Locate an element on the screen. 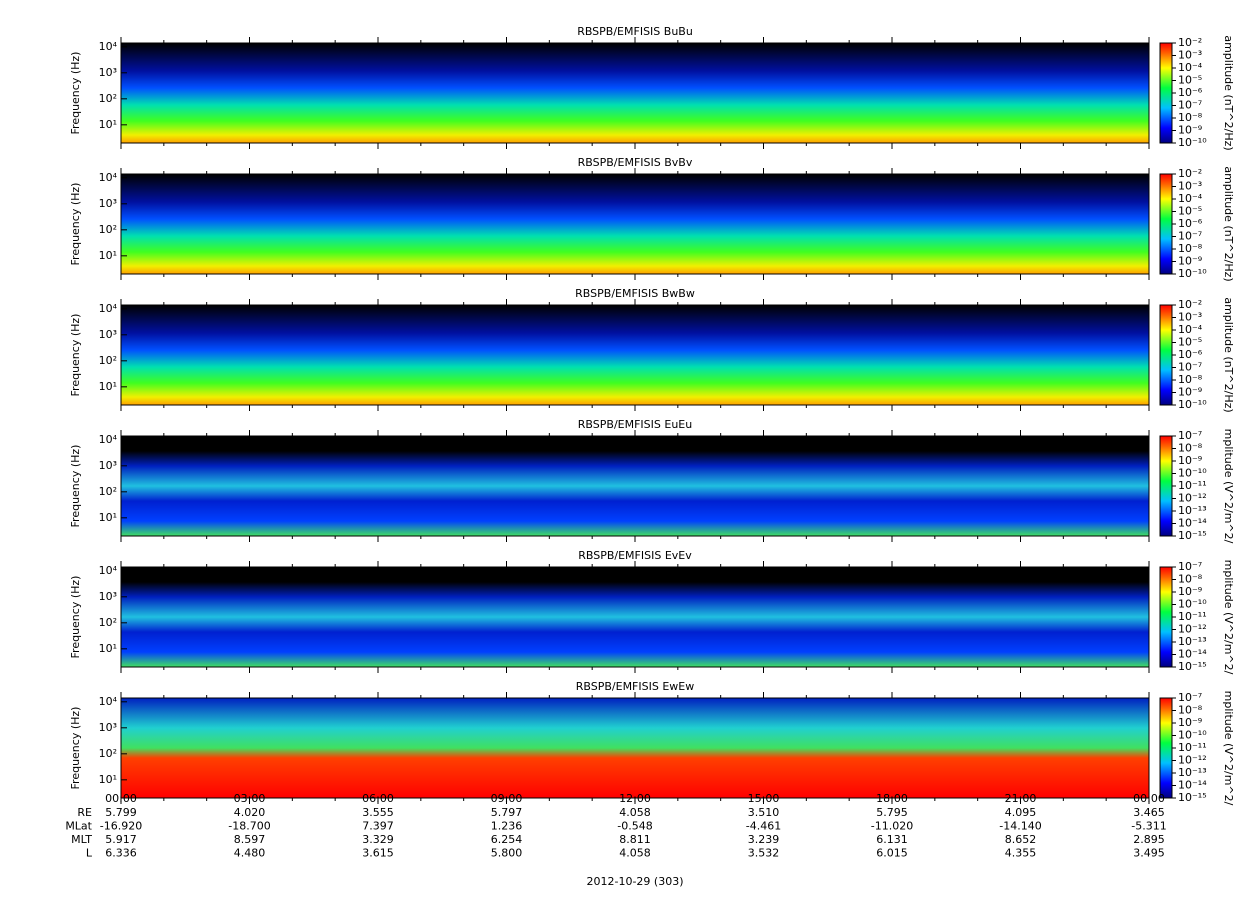  colorbar-tick-label: 10⁻¹⁵ is located at coordinates (1192, 797).